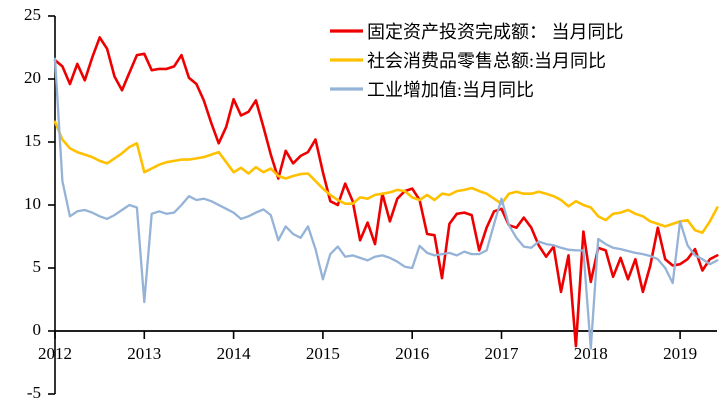  What do you see at coordinates (495, 32) in the screenshot?
I see `legend-label-fixed-asset-investment: 固定资产投资完成额： 当月同比` at bounding box center [495, 32].